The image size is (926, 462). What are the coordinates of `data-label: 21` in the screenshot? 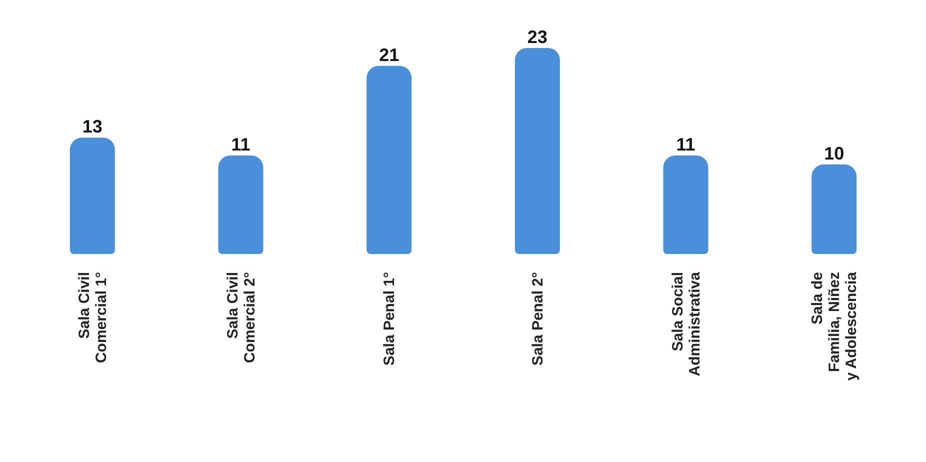 It's located at (389, 54).